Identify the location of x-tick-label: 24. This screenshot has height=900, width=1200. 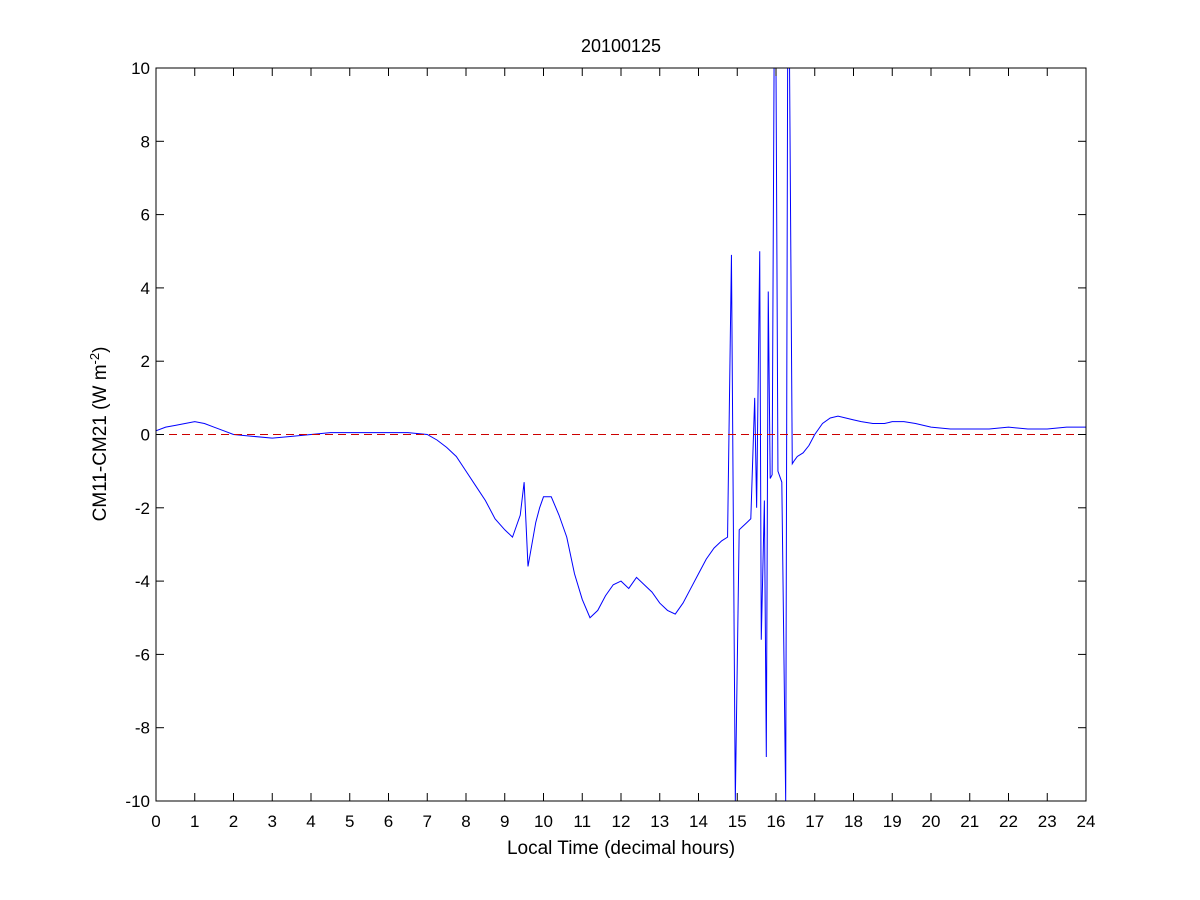
(1086, 821).